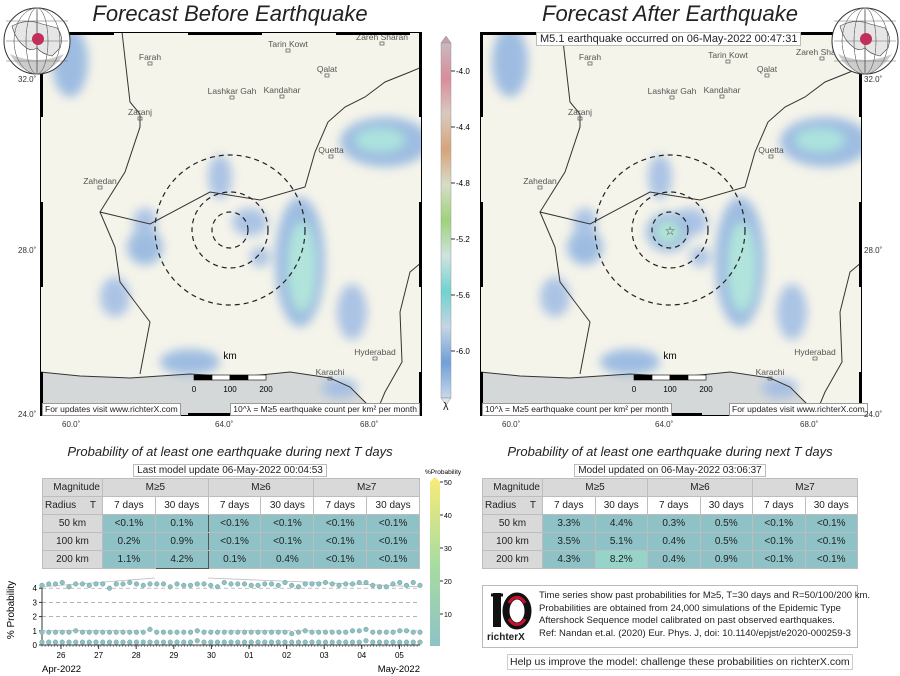 Image resolution: width=900 pixels, height=676 pixels. Describe the element at coordinates (194, 389) in the screenshot. I see `svg-text: 0` at that location.